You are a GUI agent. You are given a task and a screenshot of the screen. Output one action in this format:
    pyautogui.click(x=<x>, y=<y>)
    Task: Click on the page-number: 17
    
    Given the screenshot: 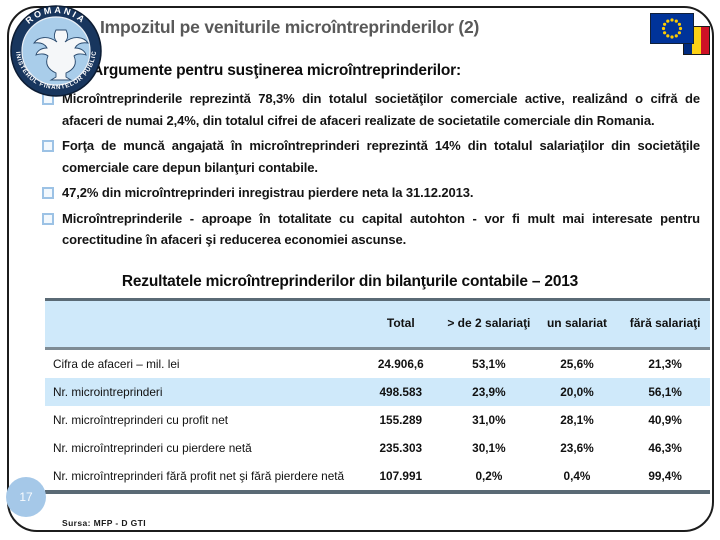 What is the action you would take?
    pyautogui.click(x=26, y=497)
    